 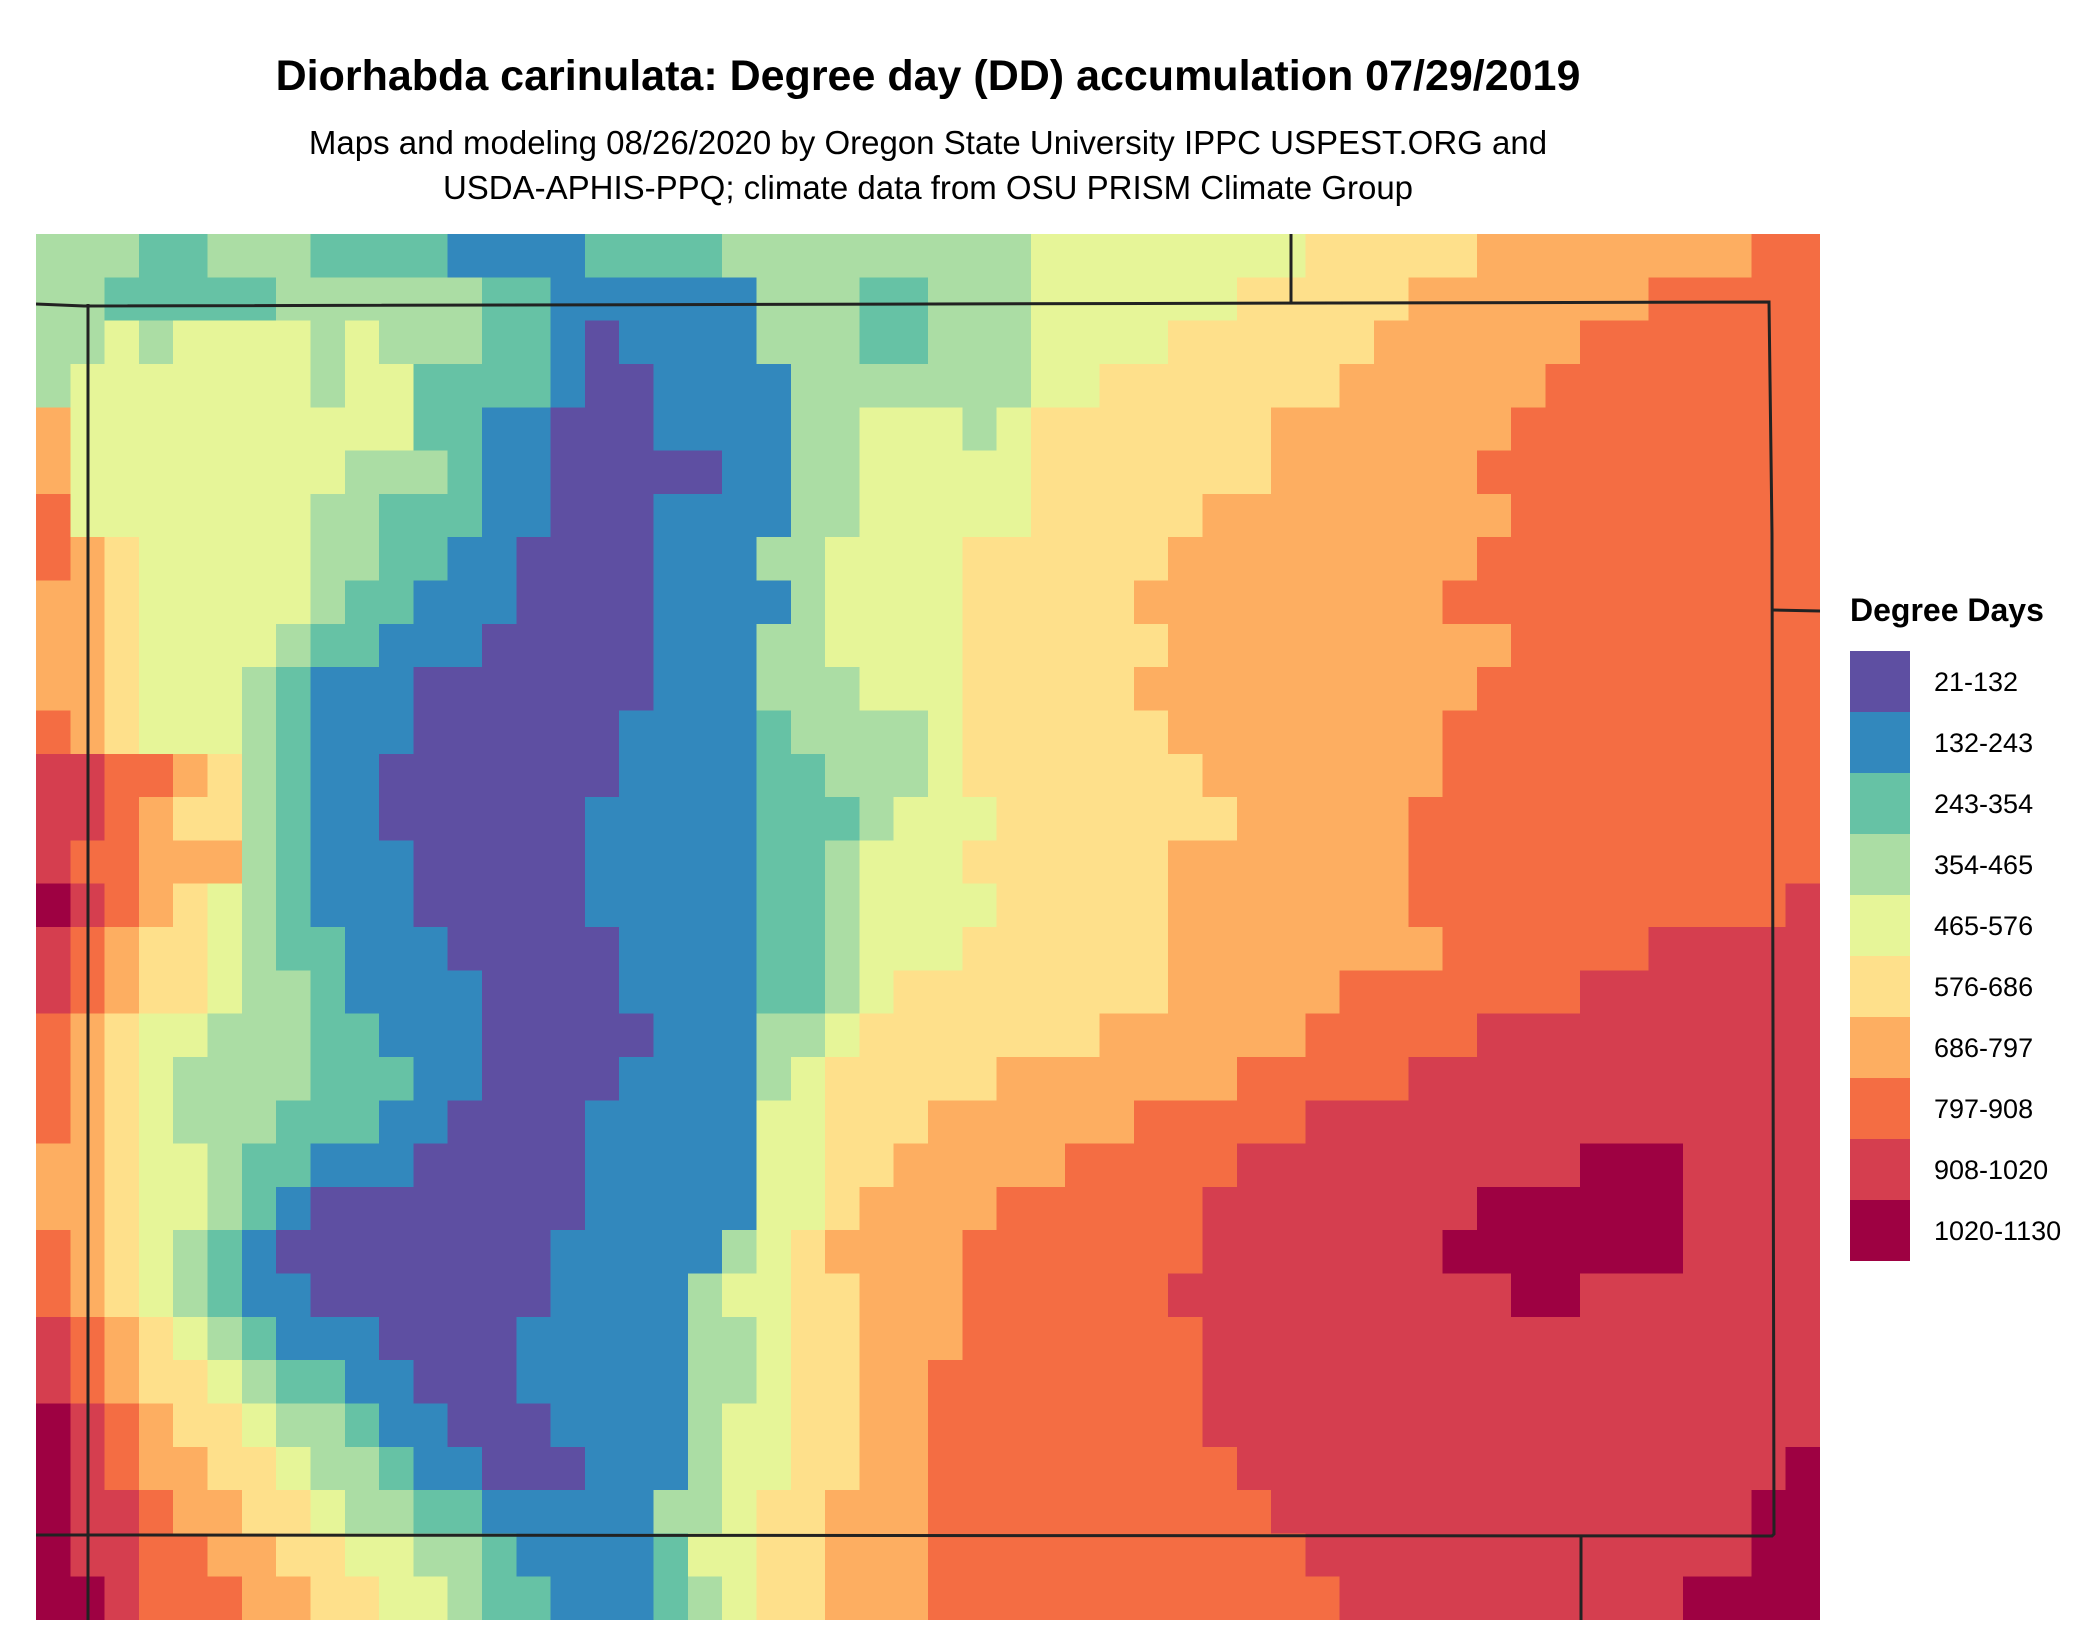 What do you see at coordinates (1976, 682) in the screenshot?
I see `legend-label: 21-132` at bounding box center [1976, 682].